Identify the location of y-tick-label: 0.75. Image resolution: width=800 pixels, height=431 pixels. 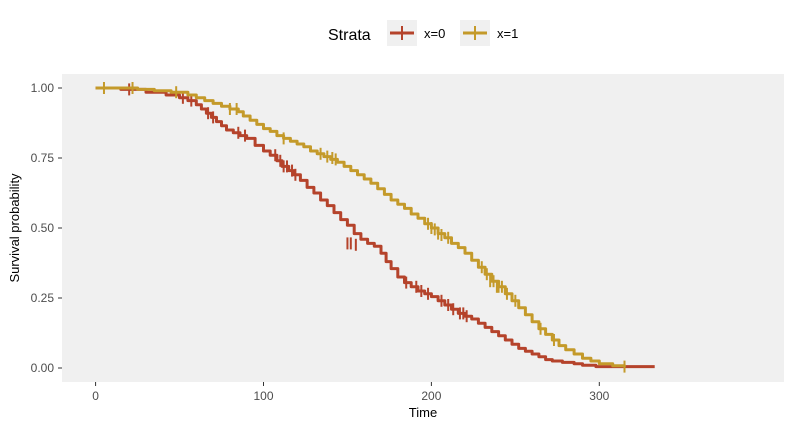
(43, 158).